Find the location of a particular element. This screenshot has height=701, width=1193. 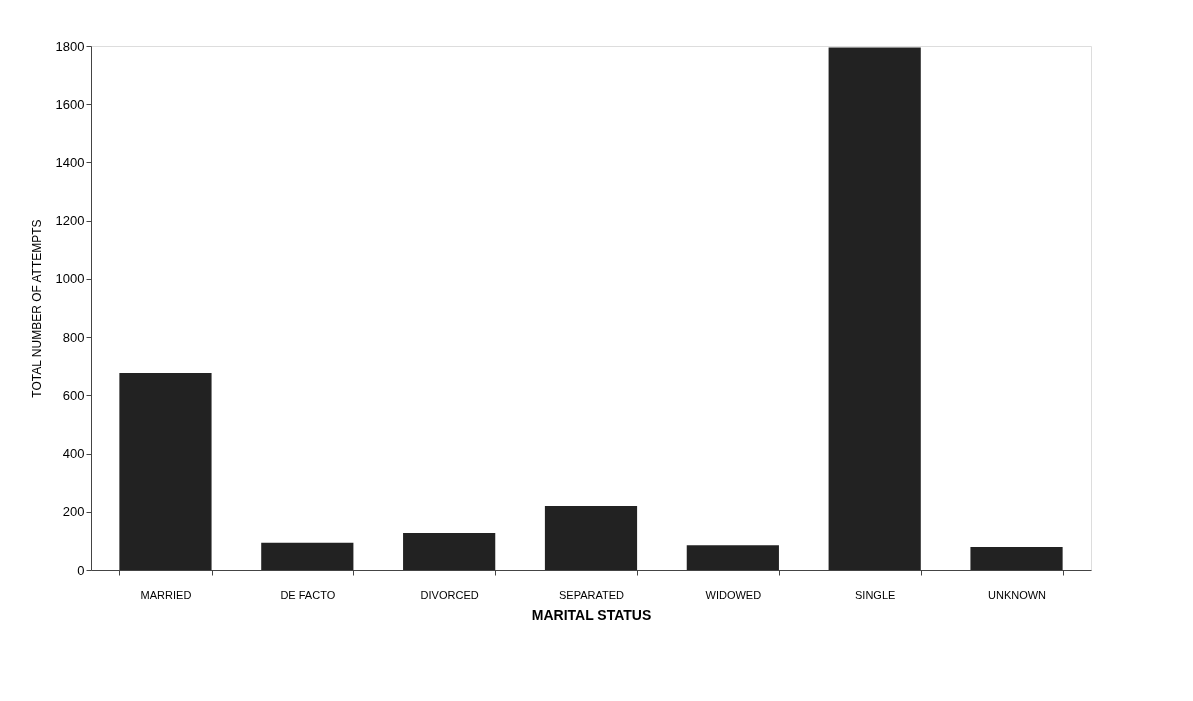

y-tick-label: 1800 is located at coordinates (70, 46).